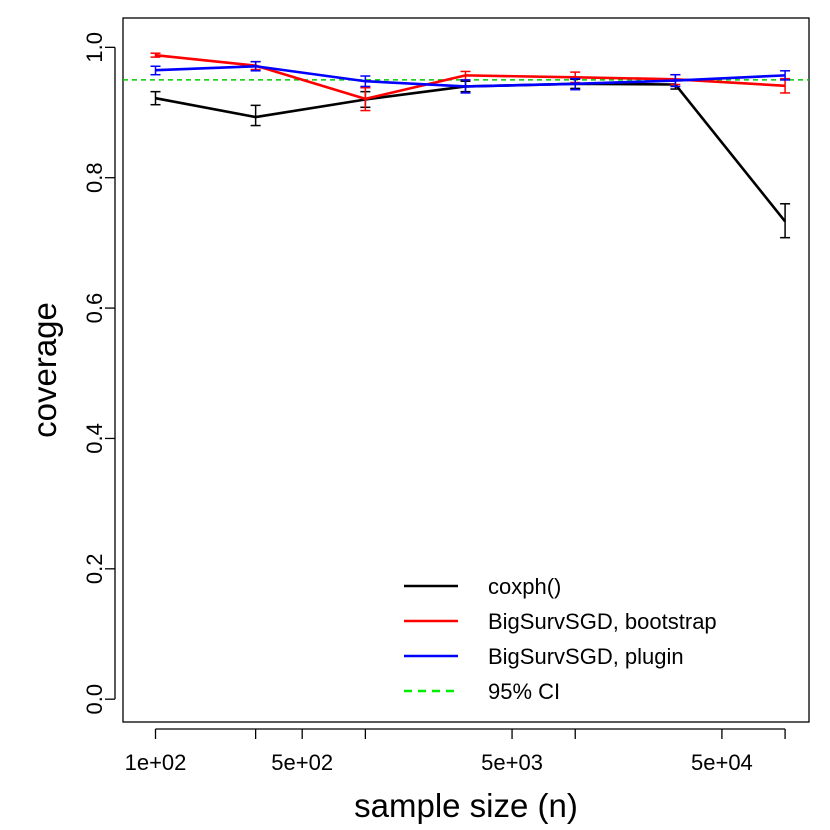  What do you see at coordinates (302, 762) in the screenshot?
I see `x-tick-label: 5e+02` at bounding box center [302, 762].